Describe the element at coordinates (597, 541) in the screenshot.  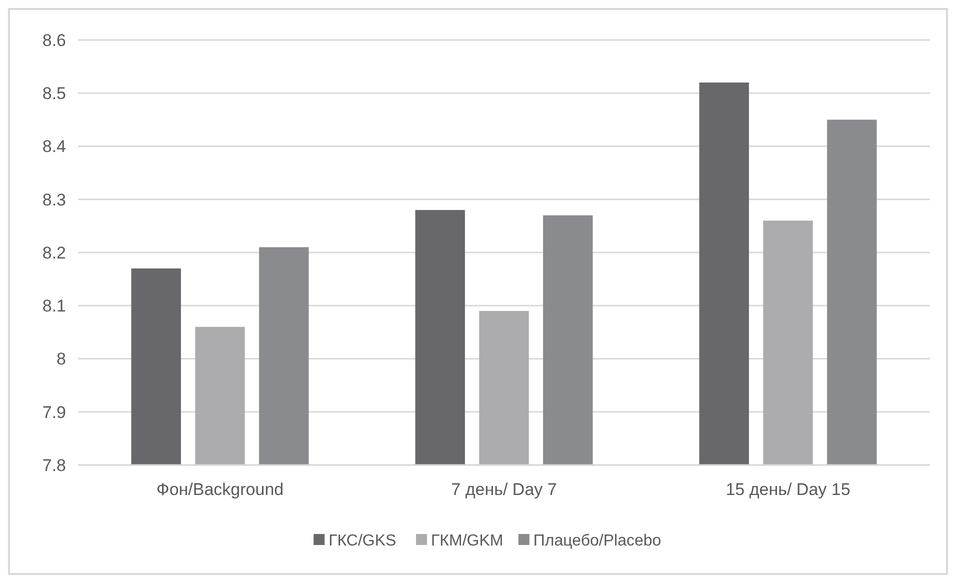
I see `legend-label: Плацебо/Placebo` at that location.